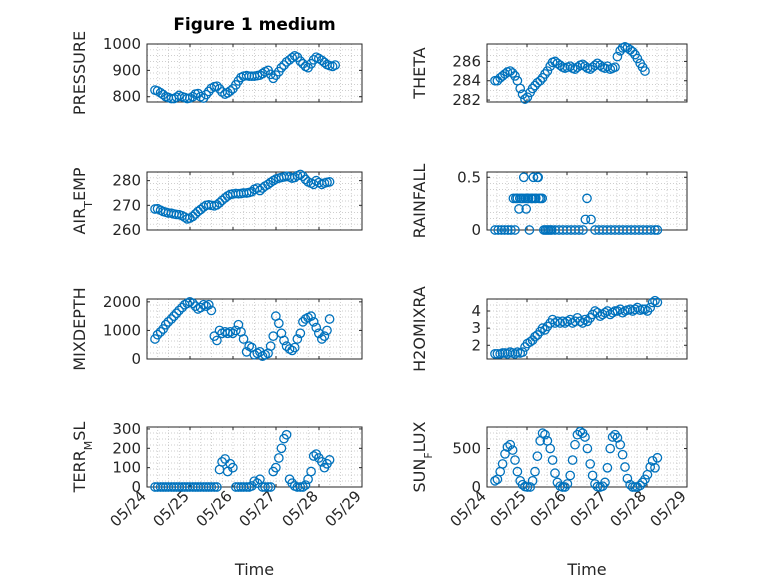 The width and height of the screenshot is (778, 583). I want to click on x-tick-label: 05/24, so click(468, 508).